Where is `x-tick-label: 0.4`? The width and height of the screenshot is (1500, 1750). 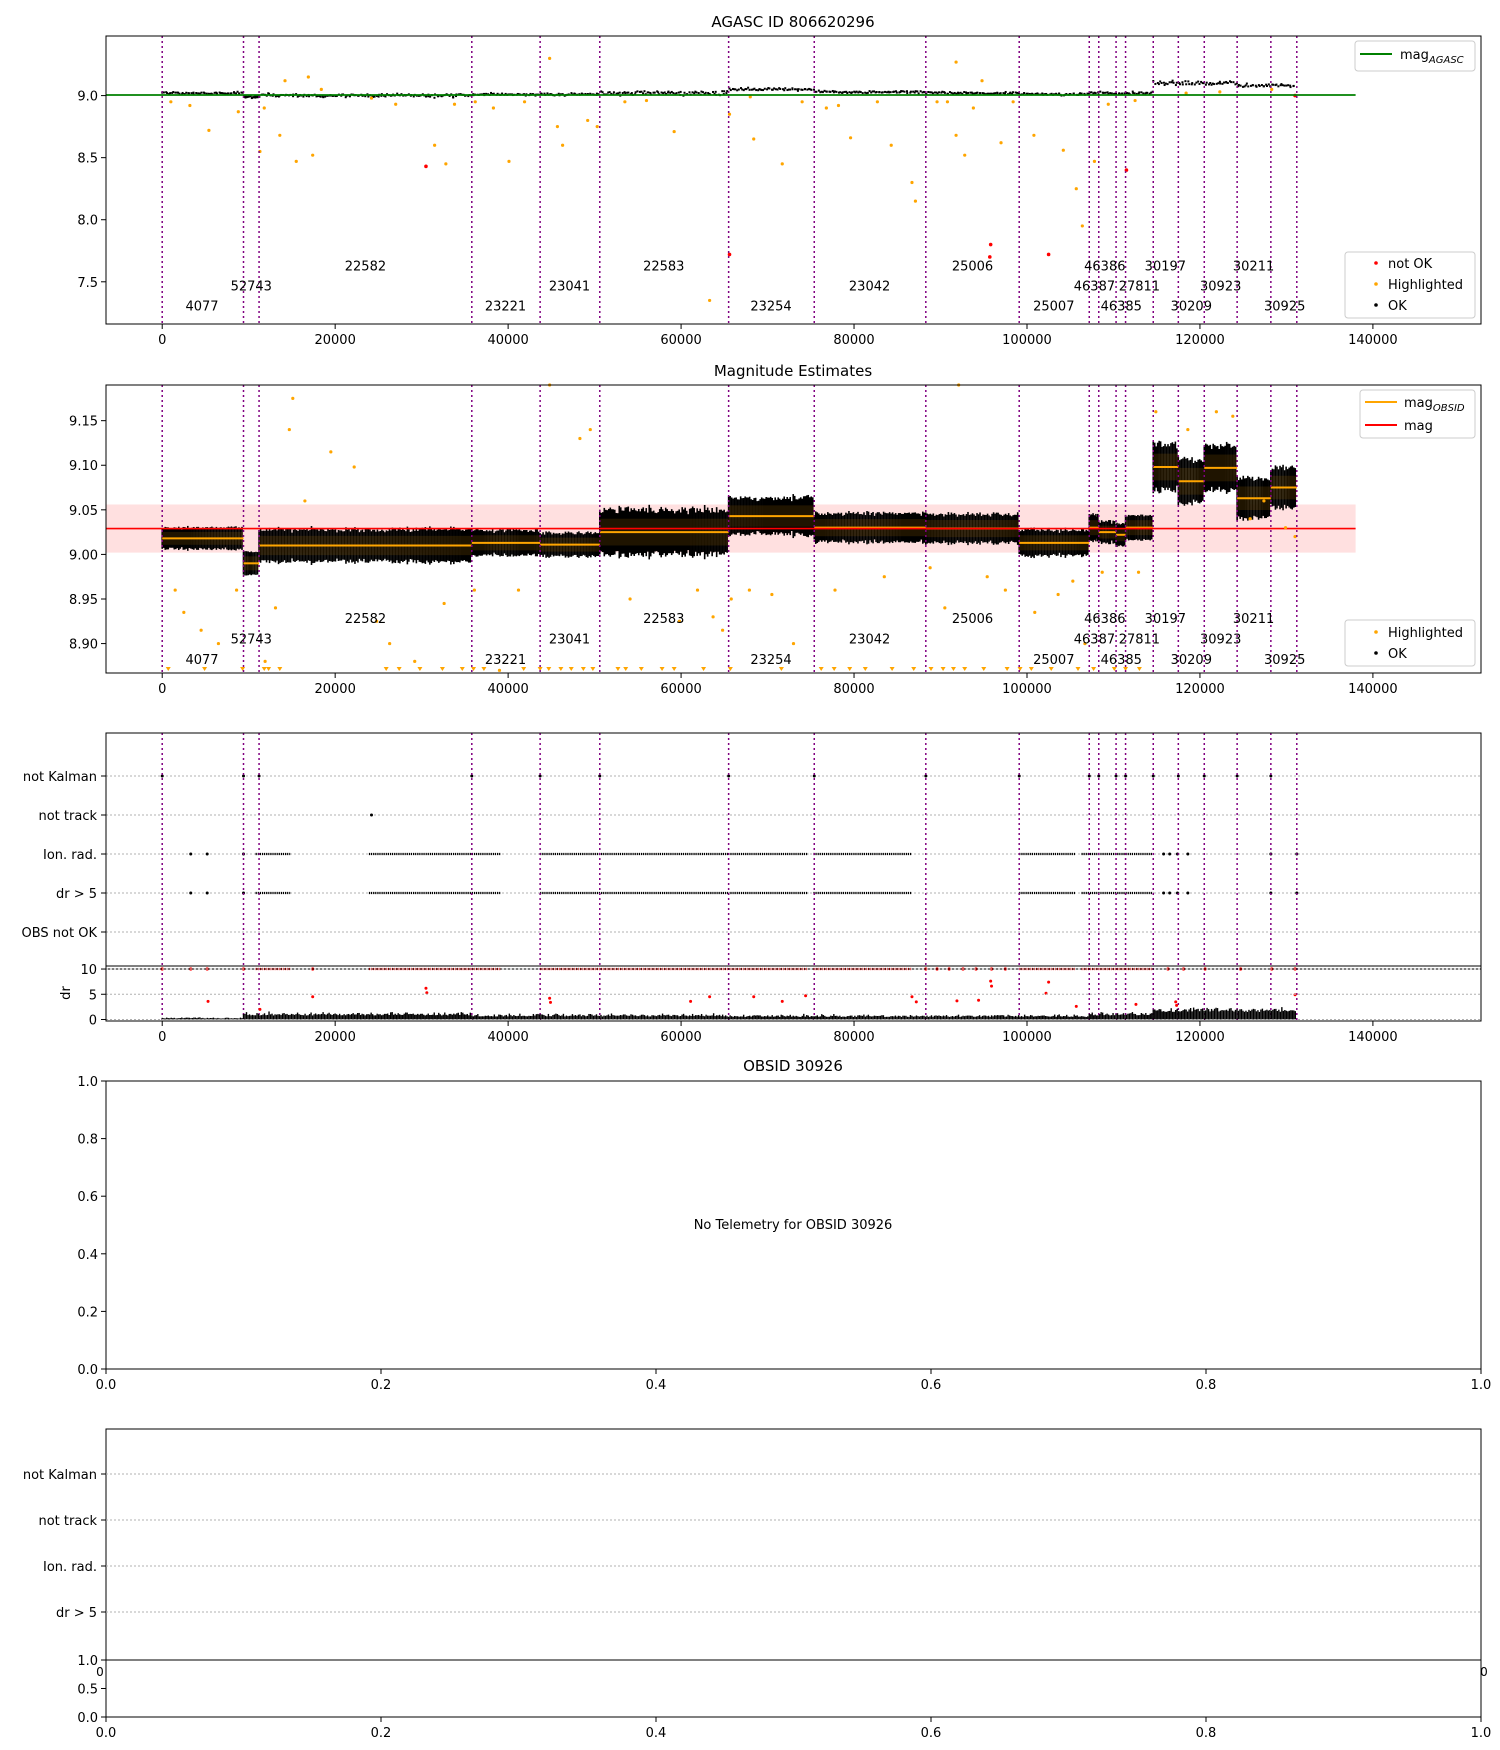 x-tick-label: 0.4 is located at coordinates (656, 1385).